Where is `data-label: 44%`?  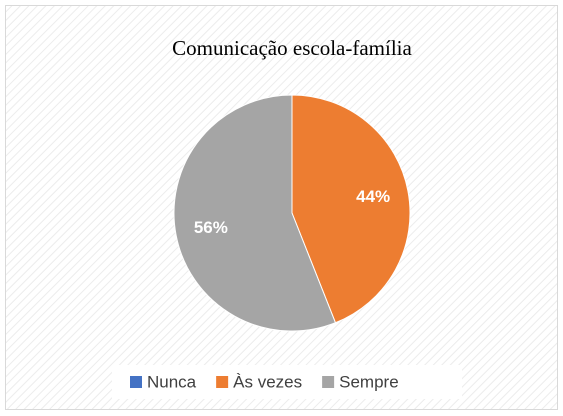
data-label: 44% is located at coordinates (373, 196).